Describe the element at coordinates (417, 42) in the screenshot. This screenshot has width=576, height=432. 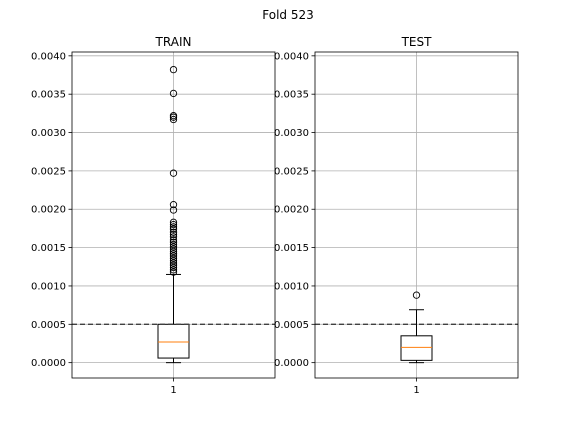
I see `panel-title: TEST` at that location.